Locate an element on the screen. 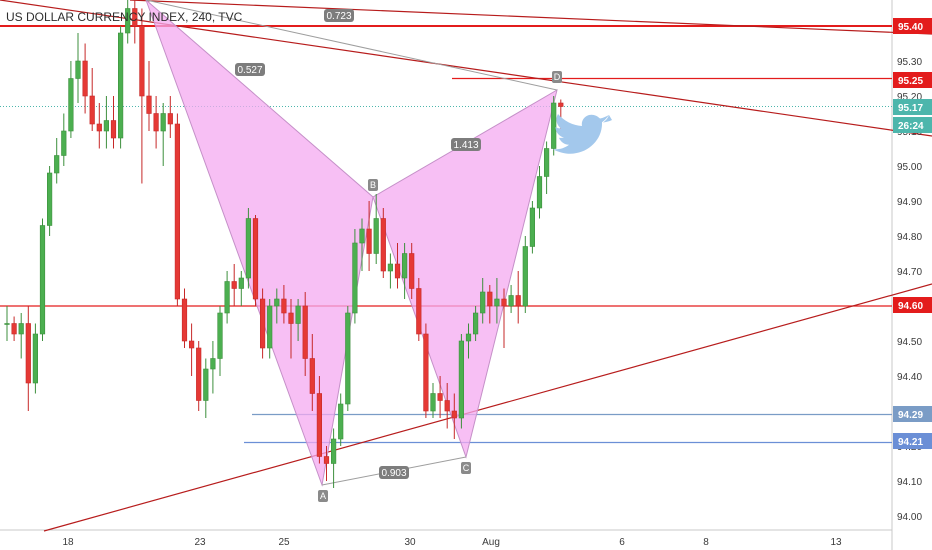 This screenshot has height=550, width=932. resistance-trendline is located at coordinates (530, 17).